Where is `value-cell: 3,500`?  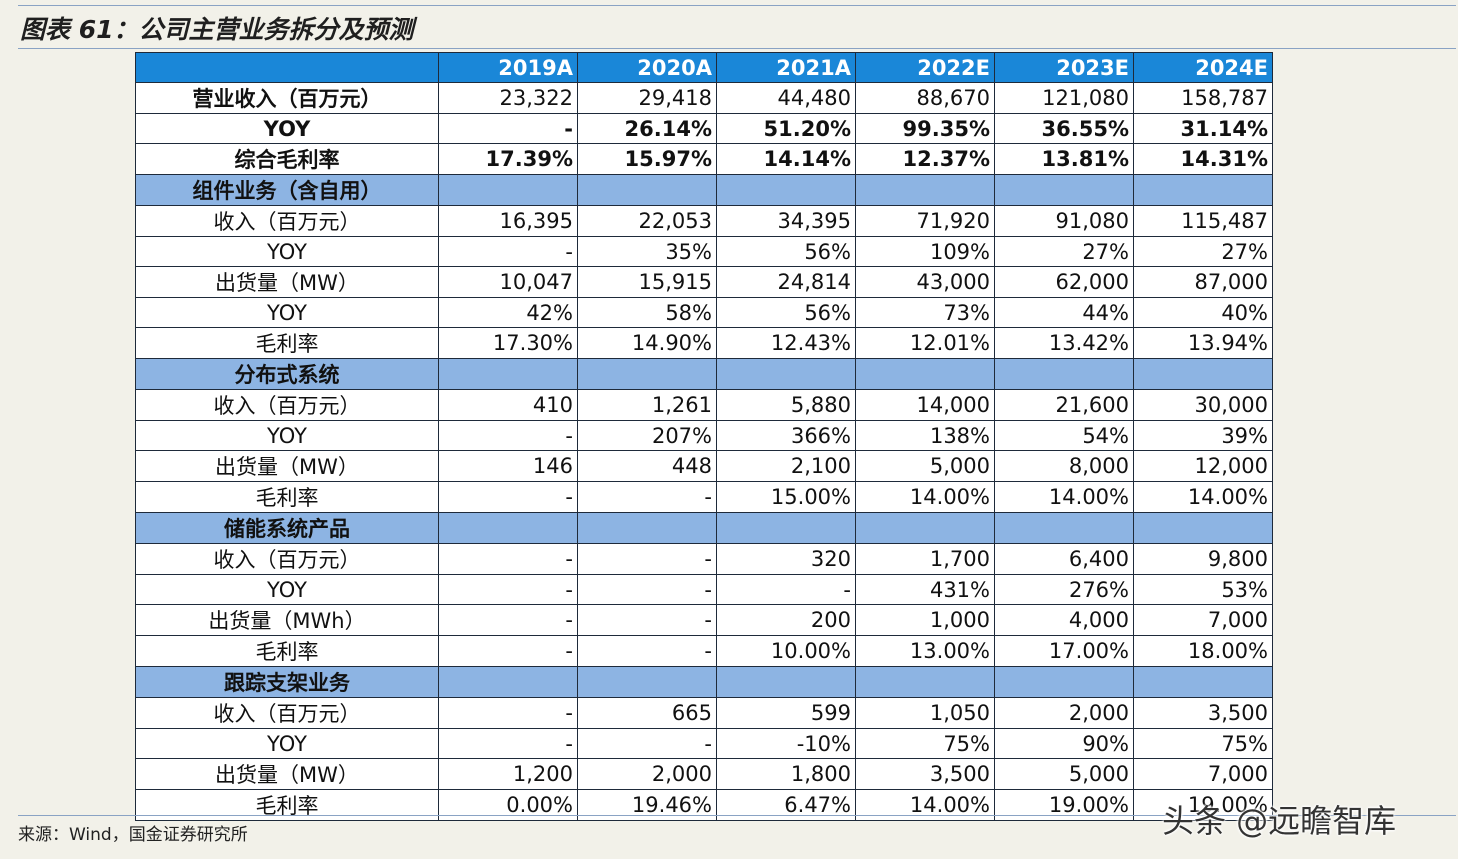
value-cell: 3,500 is located at coordinates (925, 774).